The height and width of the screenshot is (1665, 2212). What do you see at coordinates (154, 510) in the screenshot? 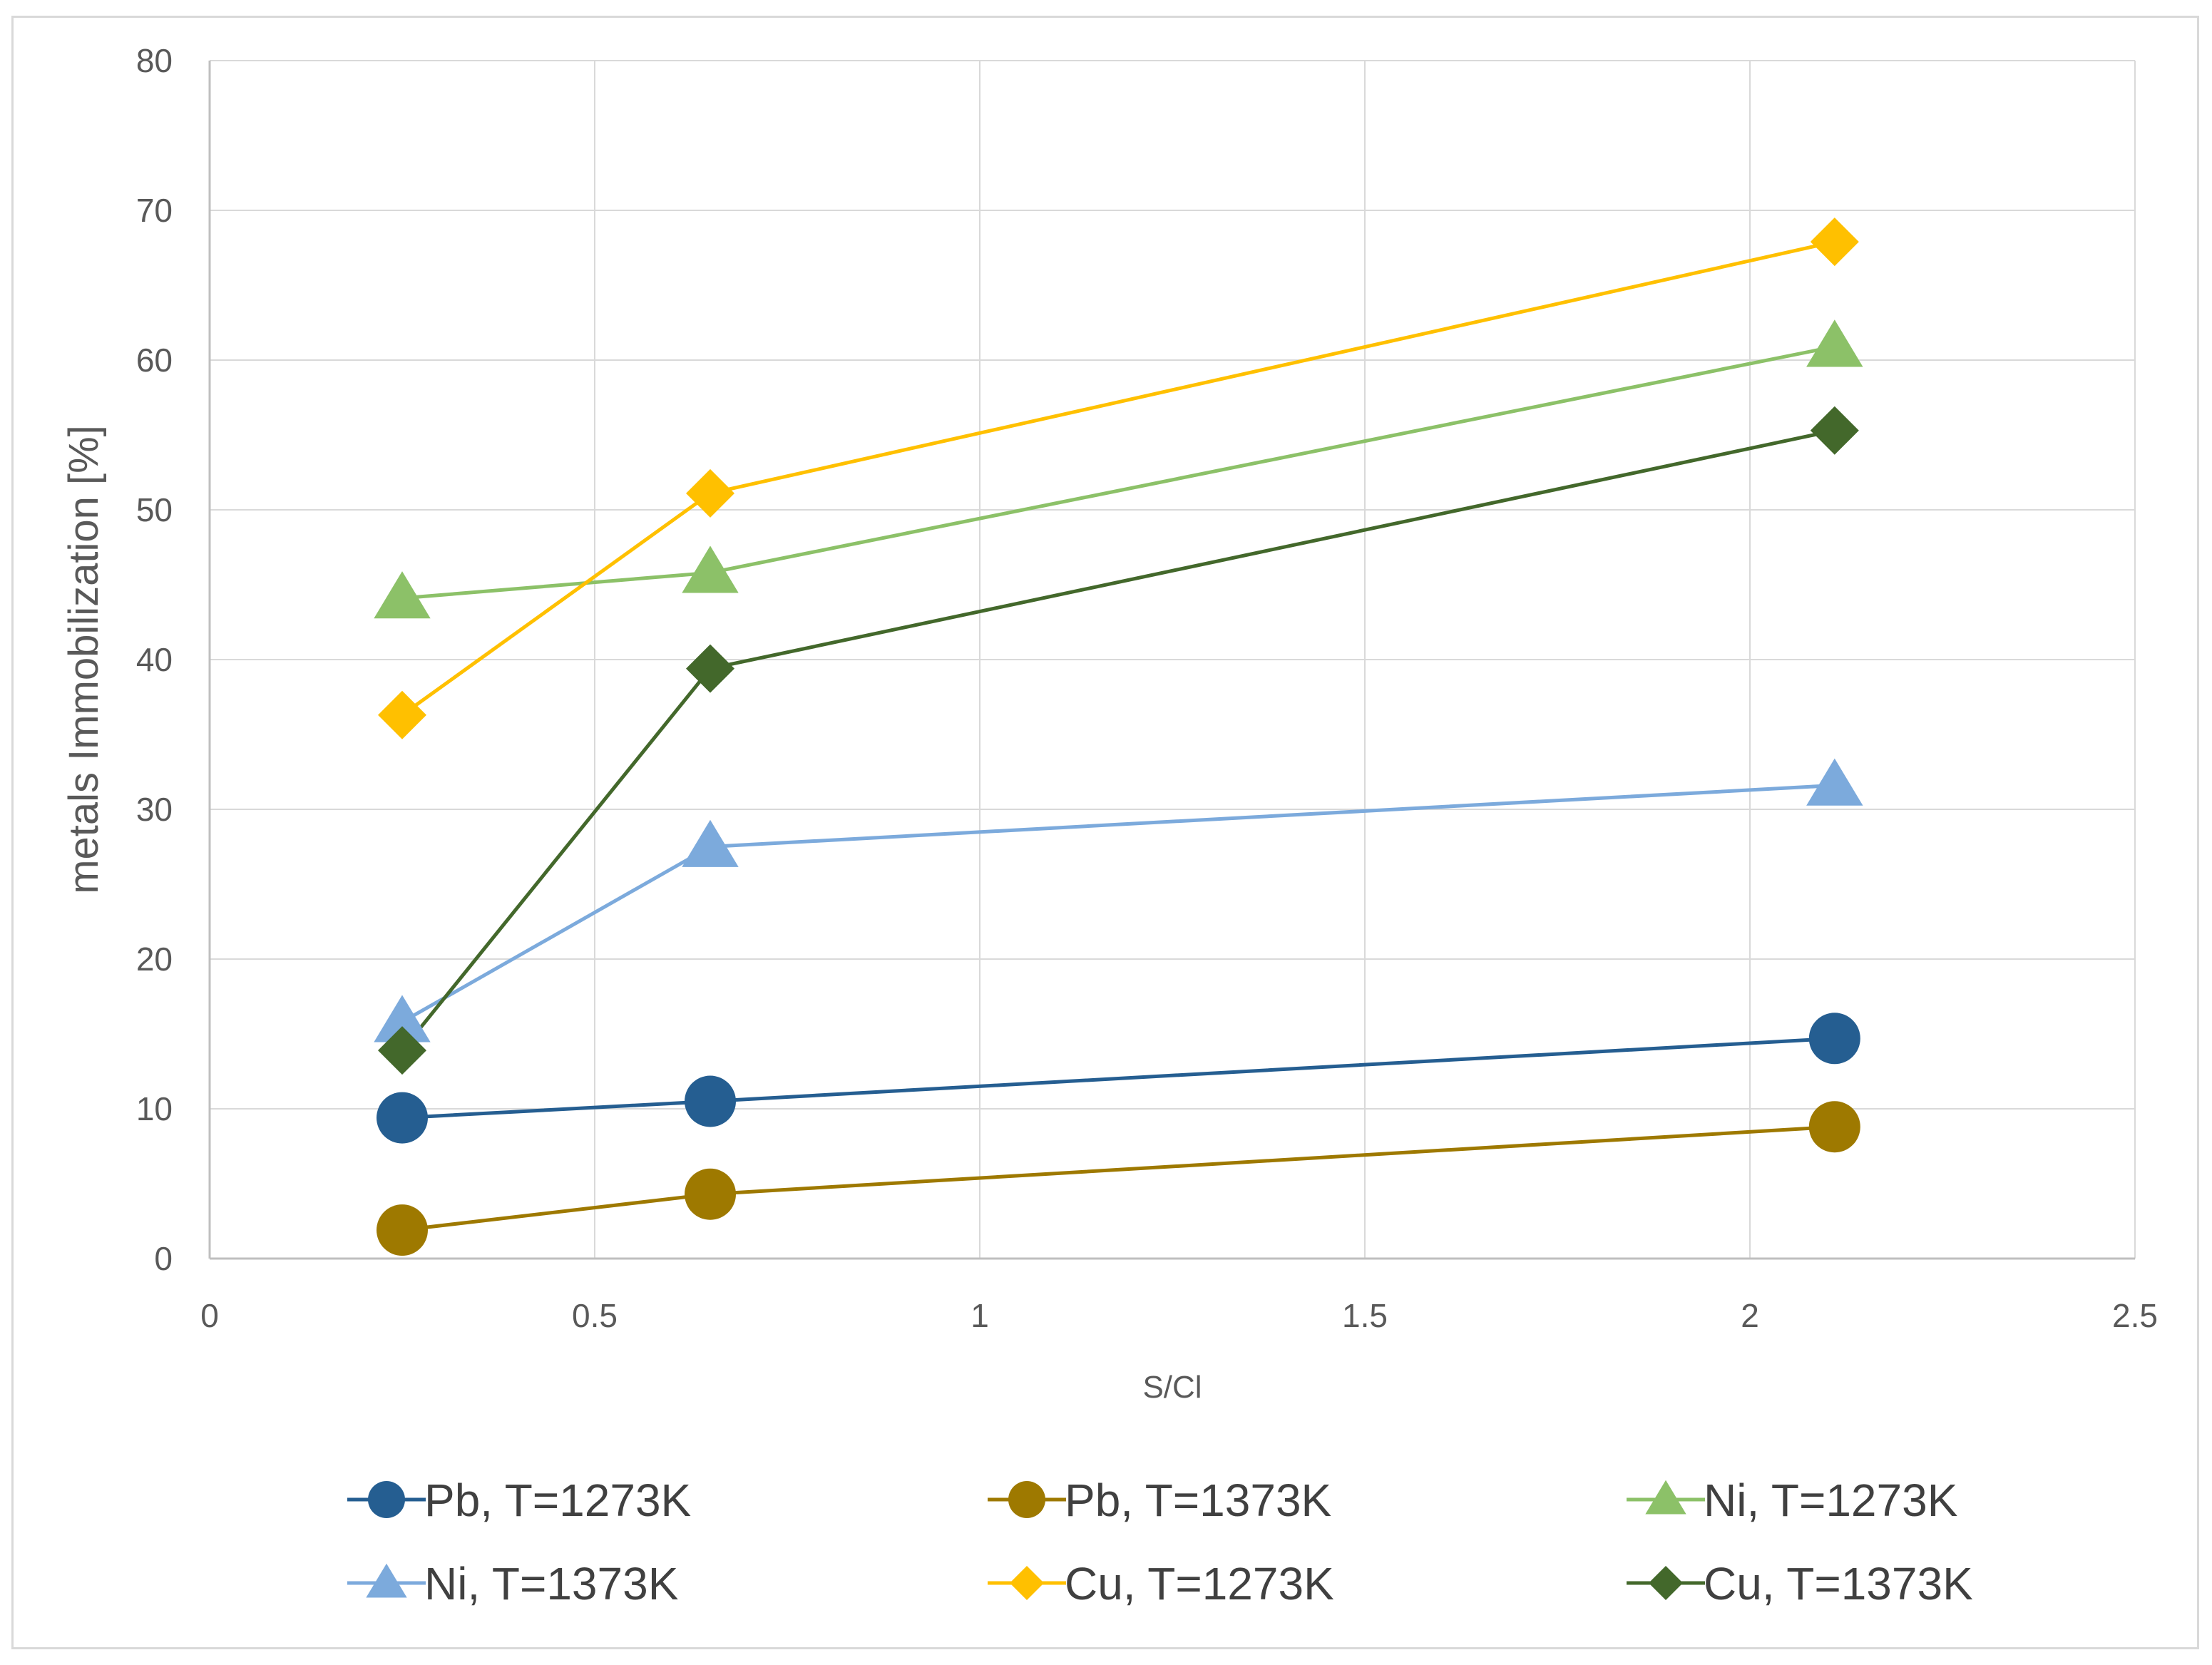
I see `y-tick-label: 50` at bounding box center [154, 510].